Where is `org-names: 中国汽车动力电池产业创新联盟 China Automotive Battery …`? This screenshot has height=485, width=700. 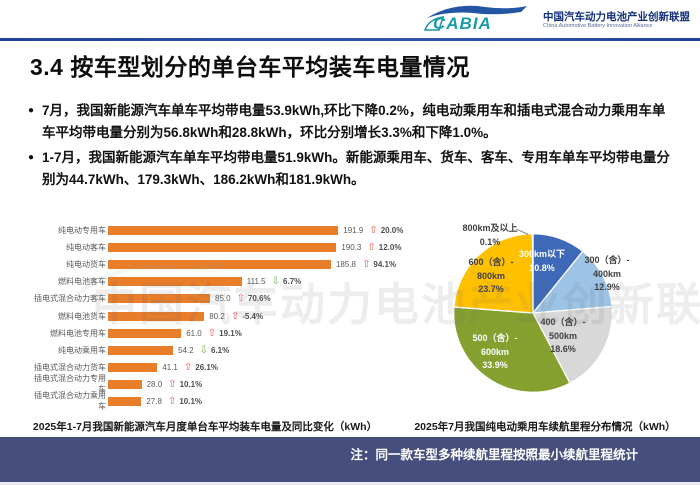 org-names: 中国汽车动力电池产业创新联盟 China Automotive Battery … is located at coordinates (616, 20).